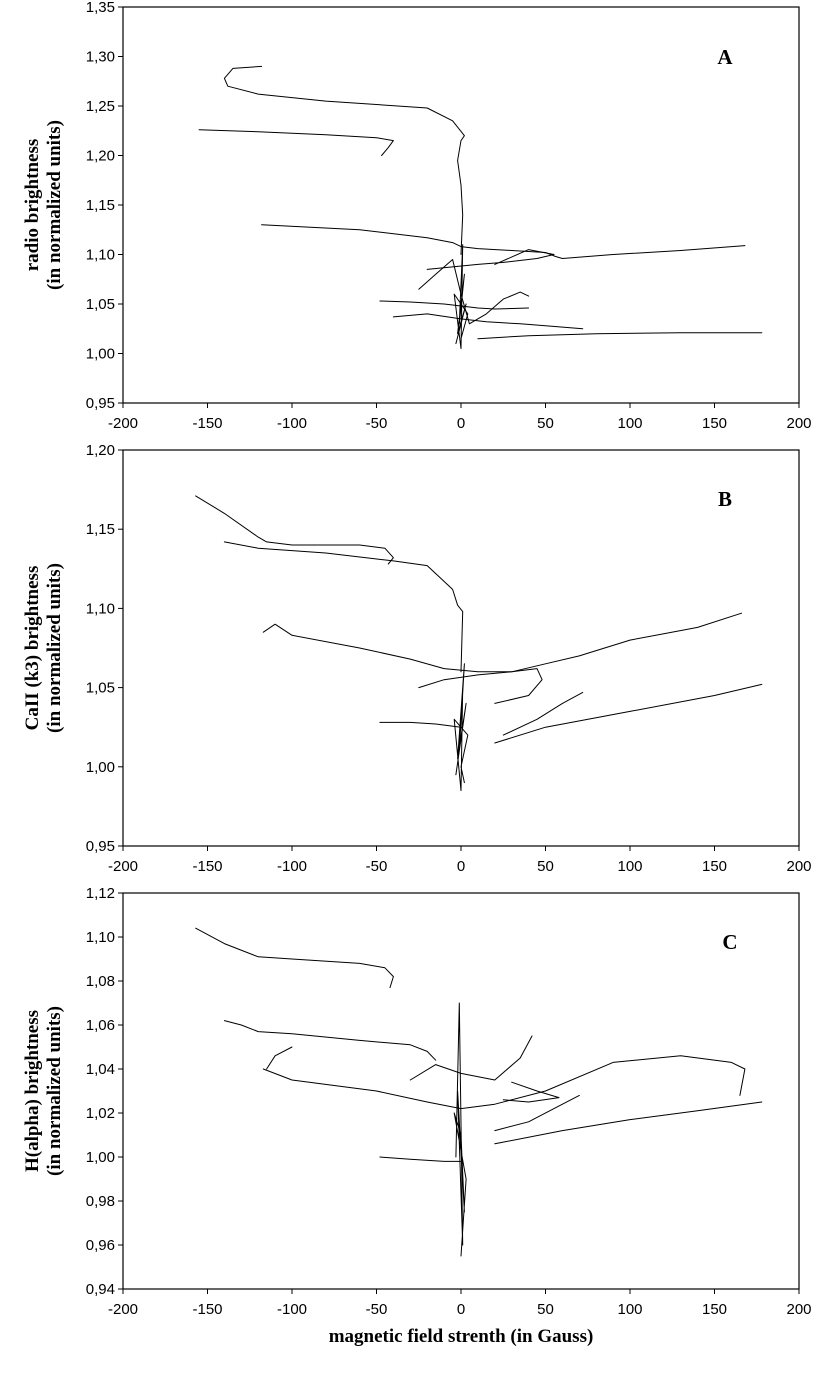 This screenshot has height=1374, width=817. Describe the element at coordinates (100, 450) in the screenshot. I see `y-tick-label-b: 1,20` at that location.